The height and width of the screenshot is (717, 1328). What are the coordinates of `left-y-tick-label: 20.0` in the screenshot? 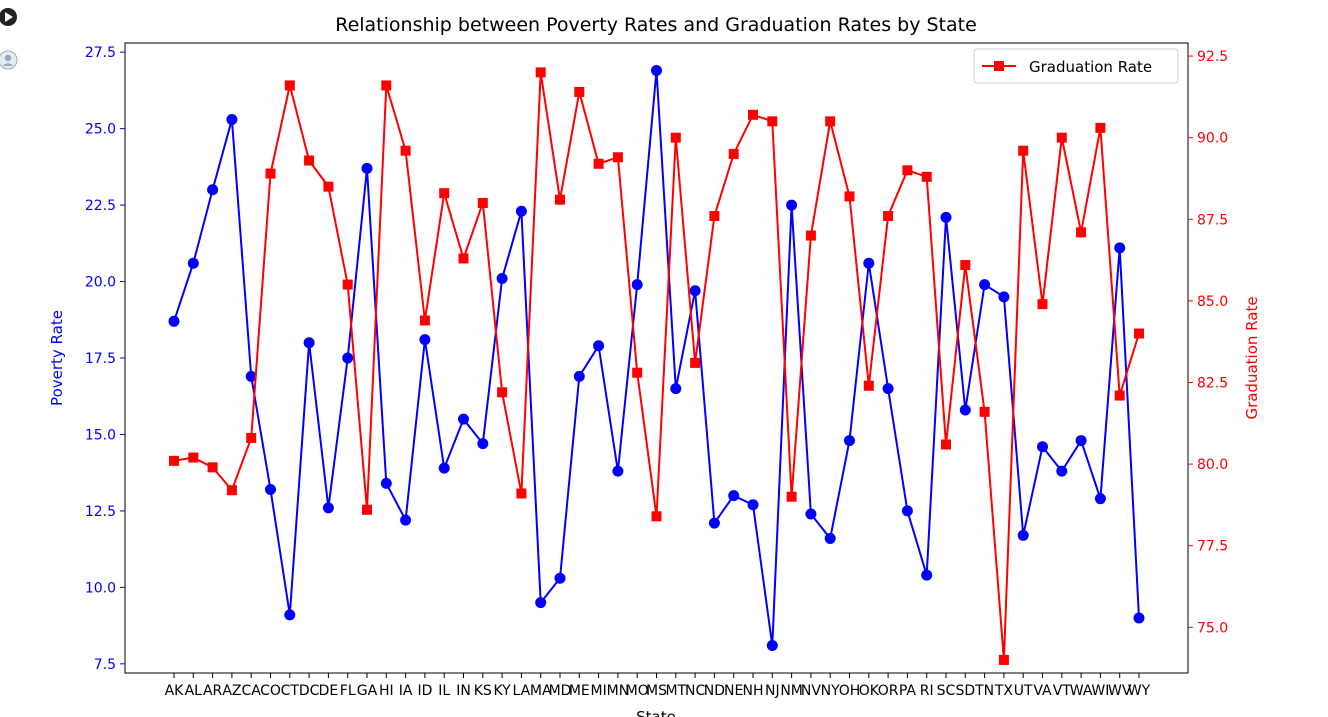 It's located at (100, 283).